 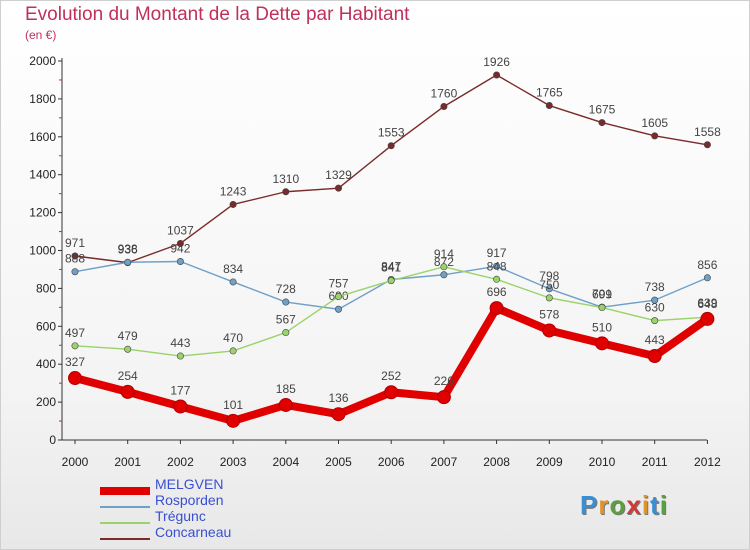 What do you see at coordinates (180, 343) in the screenshot?
I see `data-label-tr-gunc: 443` at bounding box center [180, 343].